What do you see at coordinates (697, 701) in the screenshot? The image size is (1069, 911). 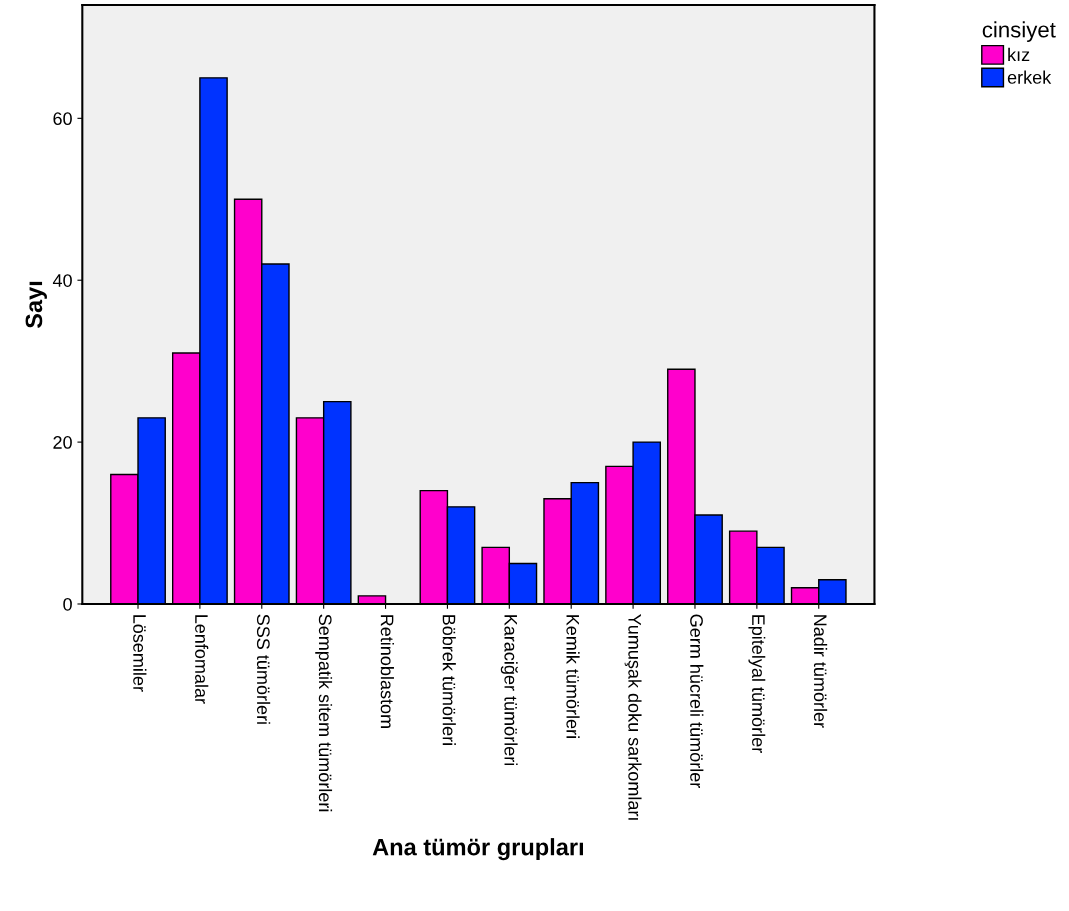 I see `x-tick-label: Germ hücreli tümörler` at bounding box center [697, 701].